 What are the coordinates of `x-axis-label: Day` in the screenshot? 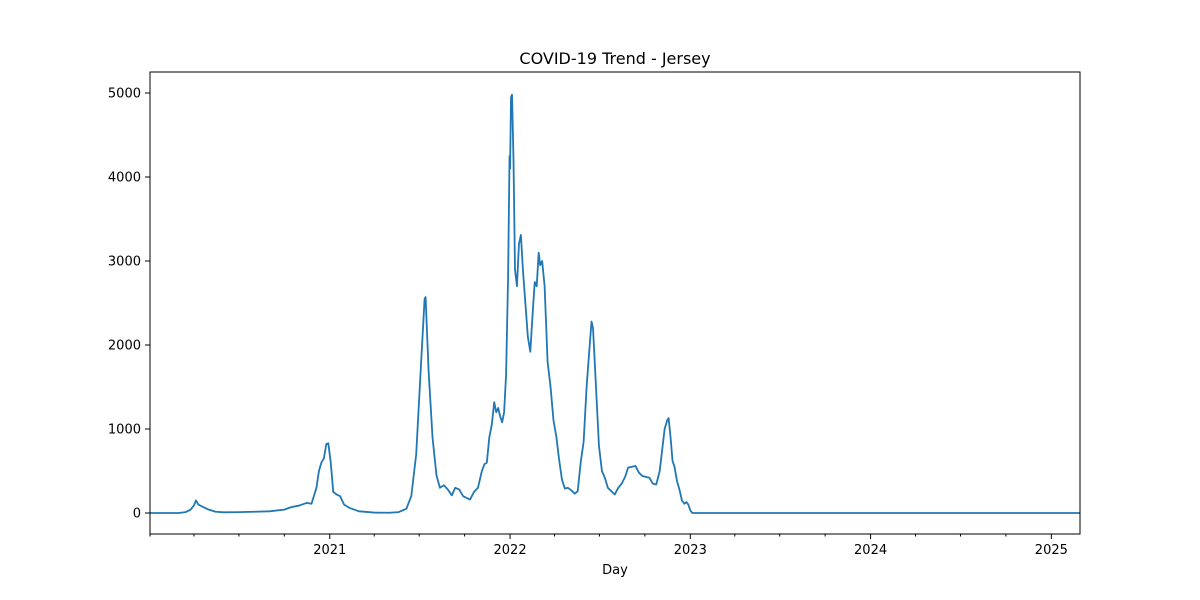 It's located at (615, 570).